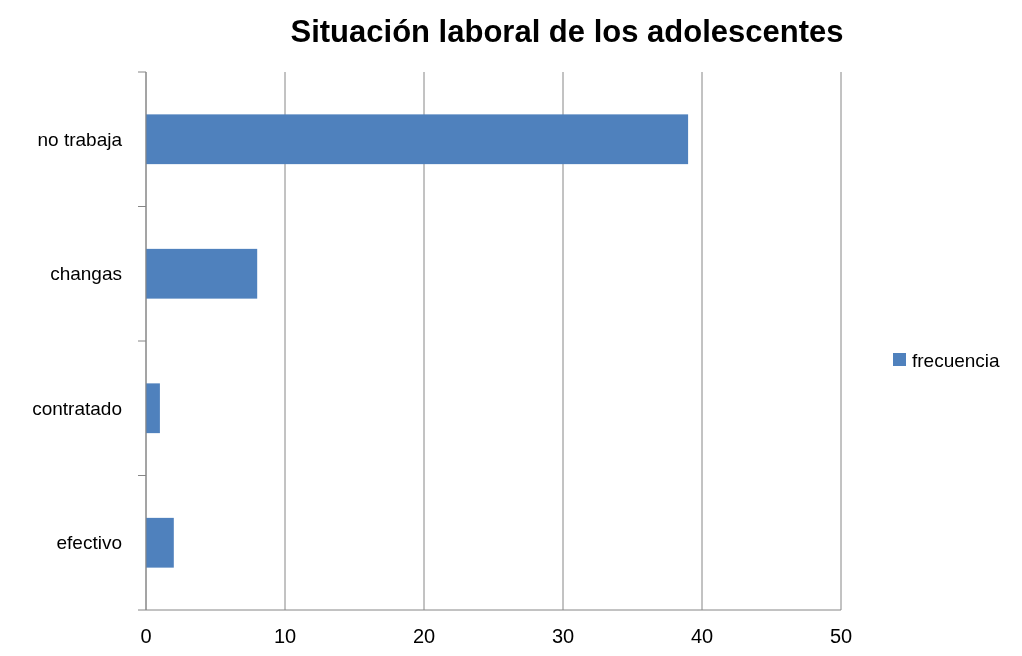 The image size is (1022, 656). What do you see at coordinates (956, 360) in the screenshot?
I see `legend-label: frecuencia` at bounding box center [956, 360].